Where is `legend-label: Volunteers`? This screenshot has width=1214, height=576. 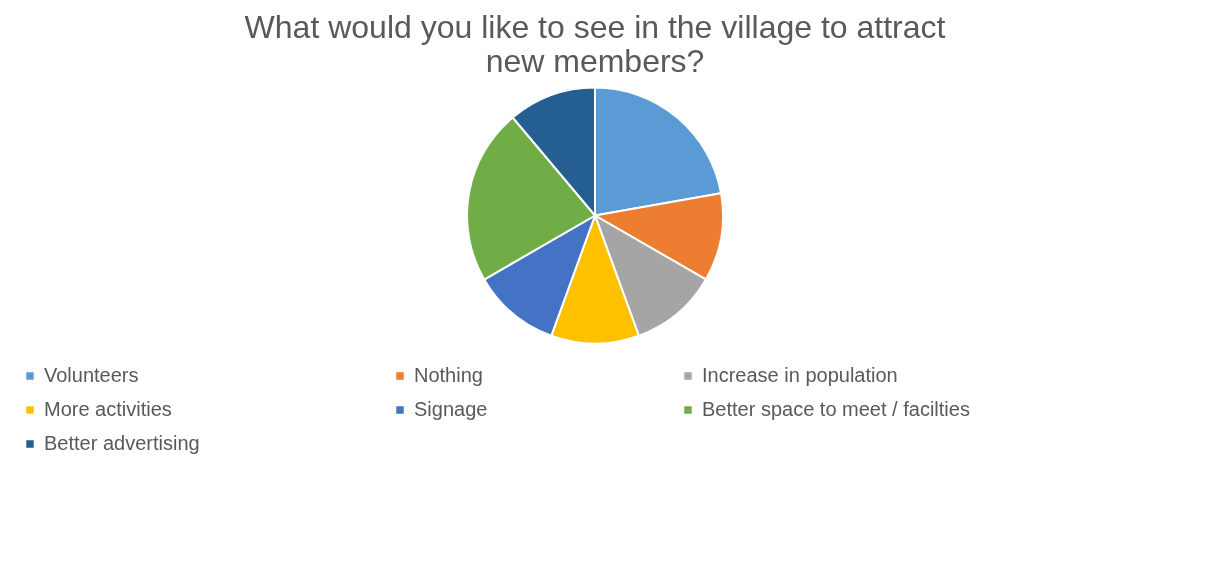 legend-label: Volunteers is located at coordinates (91, 375).